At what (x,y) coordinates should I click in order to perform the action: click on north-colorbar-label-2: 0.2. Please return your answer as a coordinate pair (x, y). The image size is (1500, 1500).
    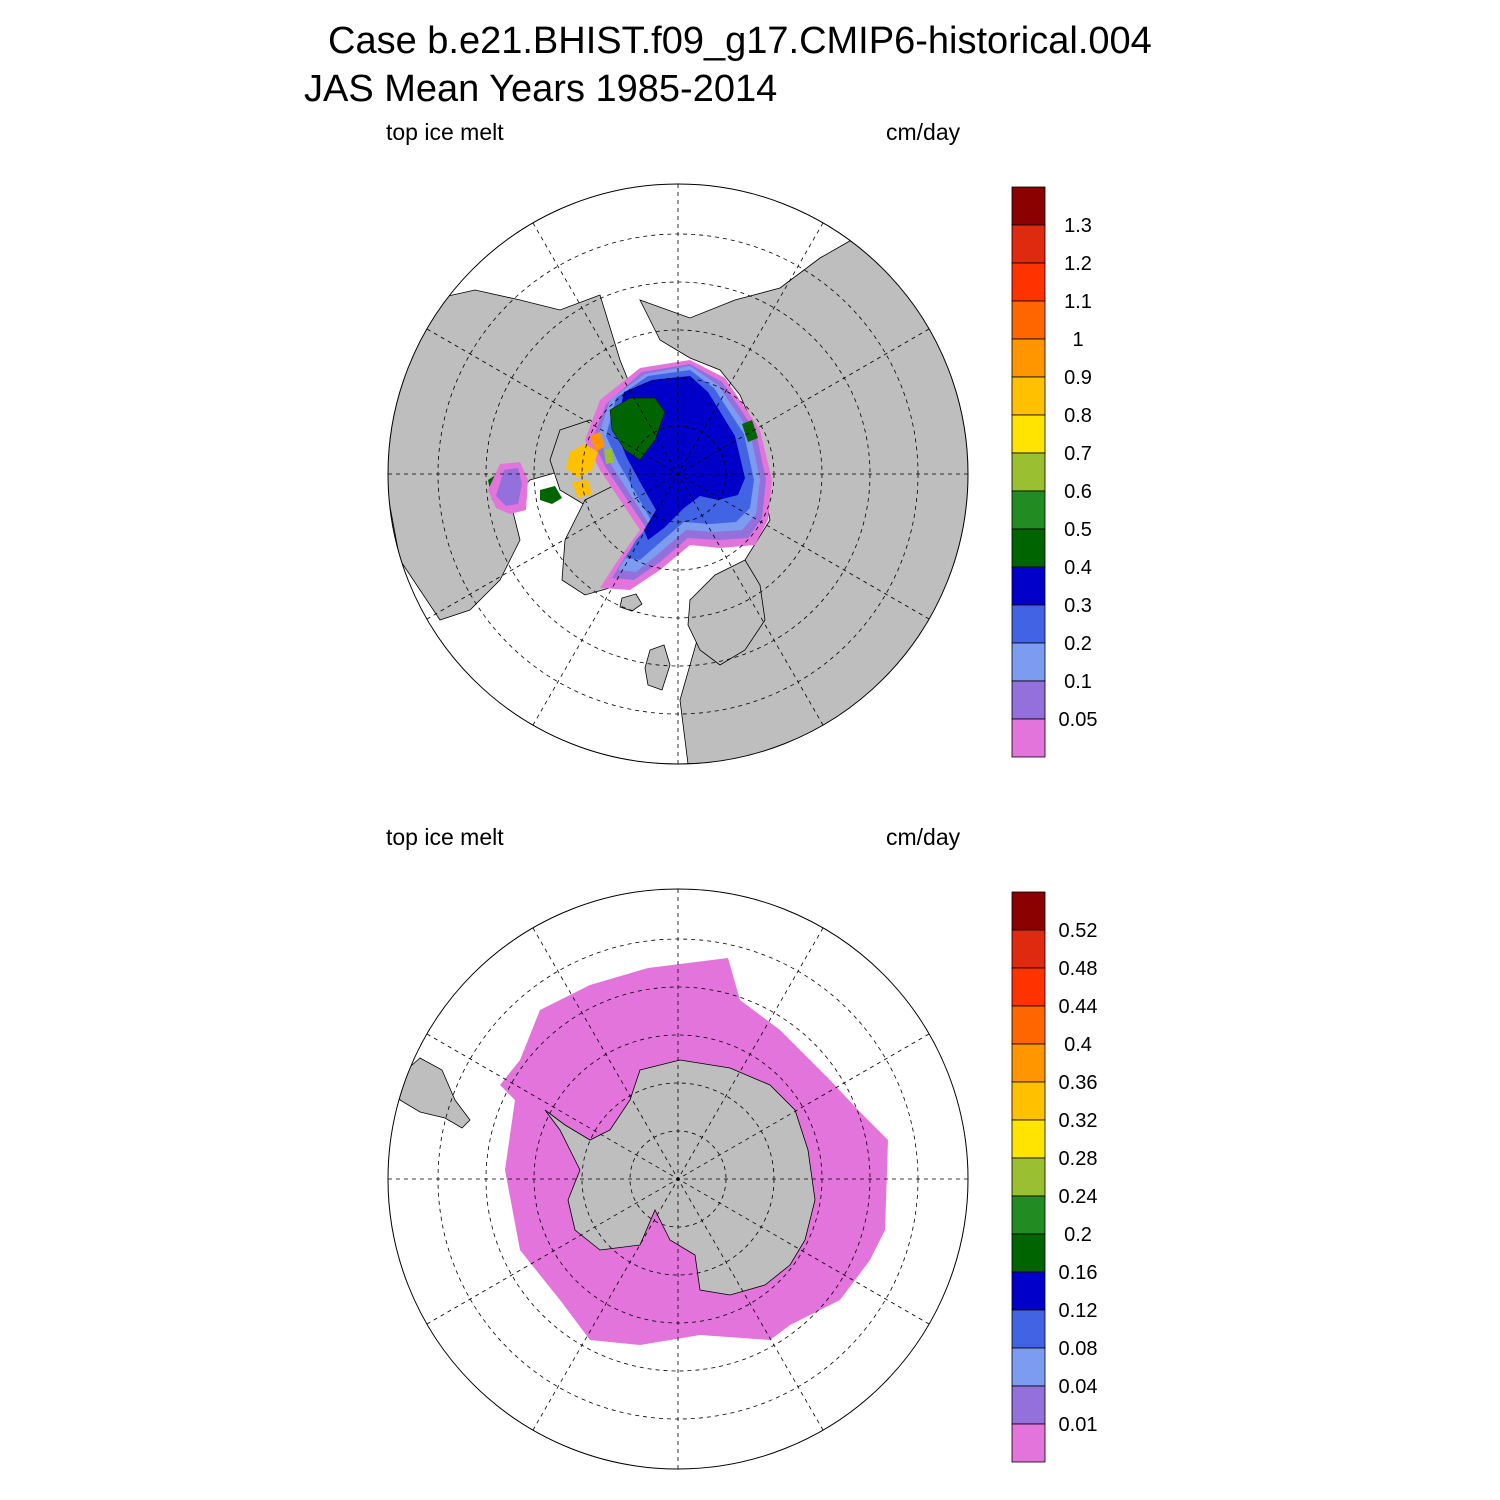
    Looking at the image, I should click on (1078, 644).